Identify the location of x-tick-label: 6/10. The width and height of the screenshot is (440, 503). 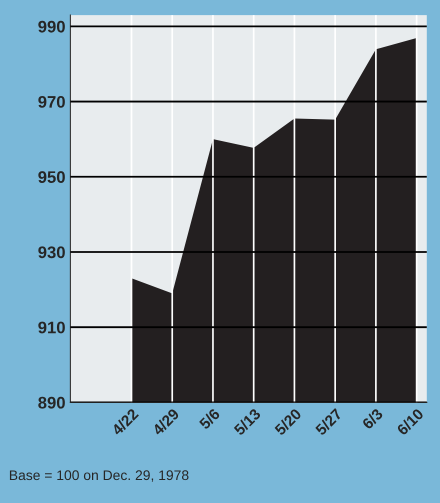
(410, 422).